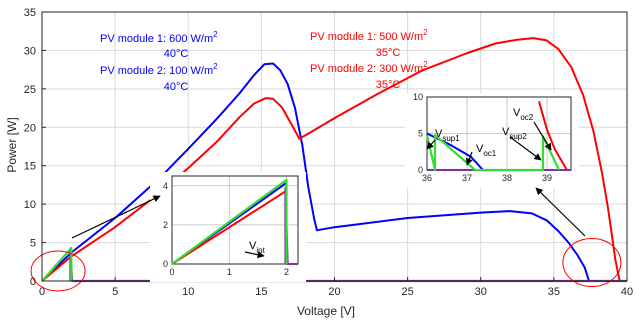 This screenshot has height=320, width=637. What do you see at coordinates (165, 186) in the screenshot?
I see `inset-y-tick-label: 4` at bounding box center [165, 186].